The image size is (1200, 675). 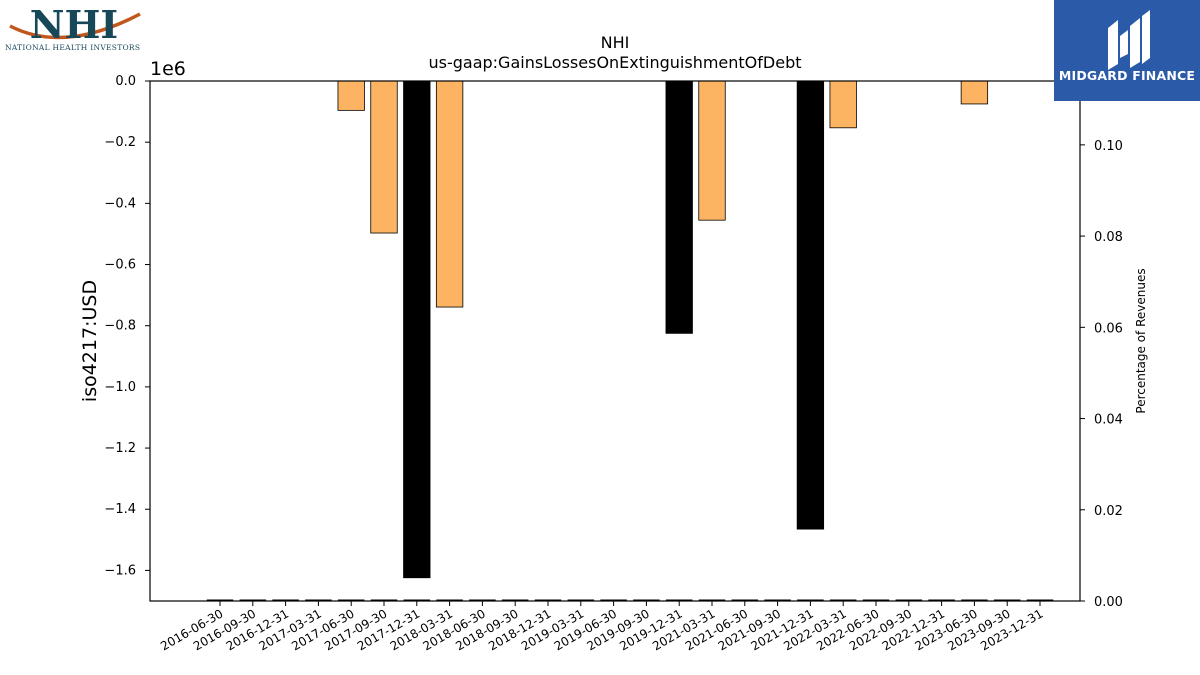 What do you see at coordinates (125, 81) in the screenshot?
I see `y-tick-label: 0.0` at bounding box center [125, 81].